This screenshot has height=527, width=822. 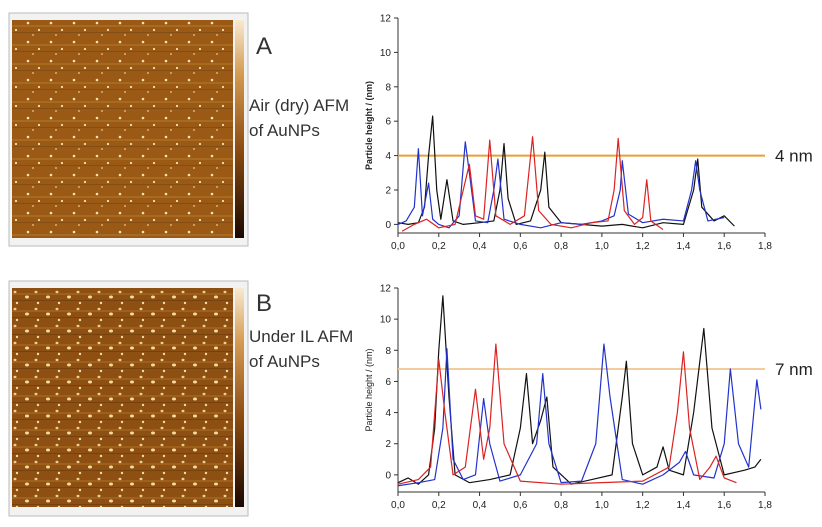 What do you see at coordinates (299, 105) in the screenshot?
I see `panel-caption: Air (dry) AFM` at bounding box center [299, 105].